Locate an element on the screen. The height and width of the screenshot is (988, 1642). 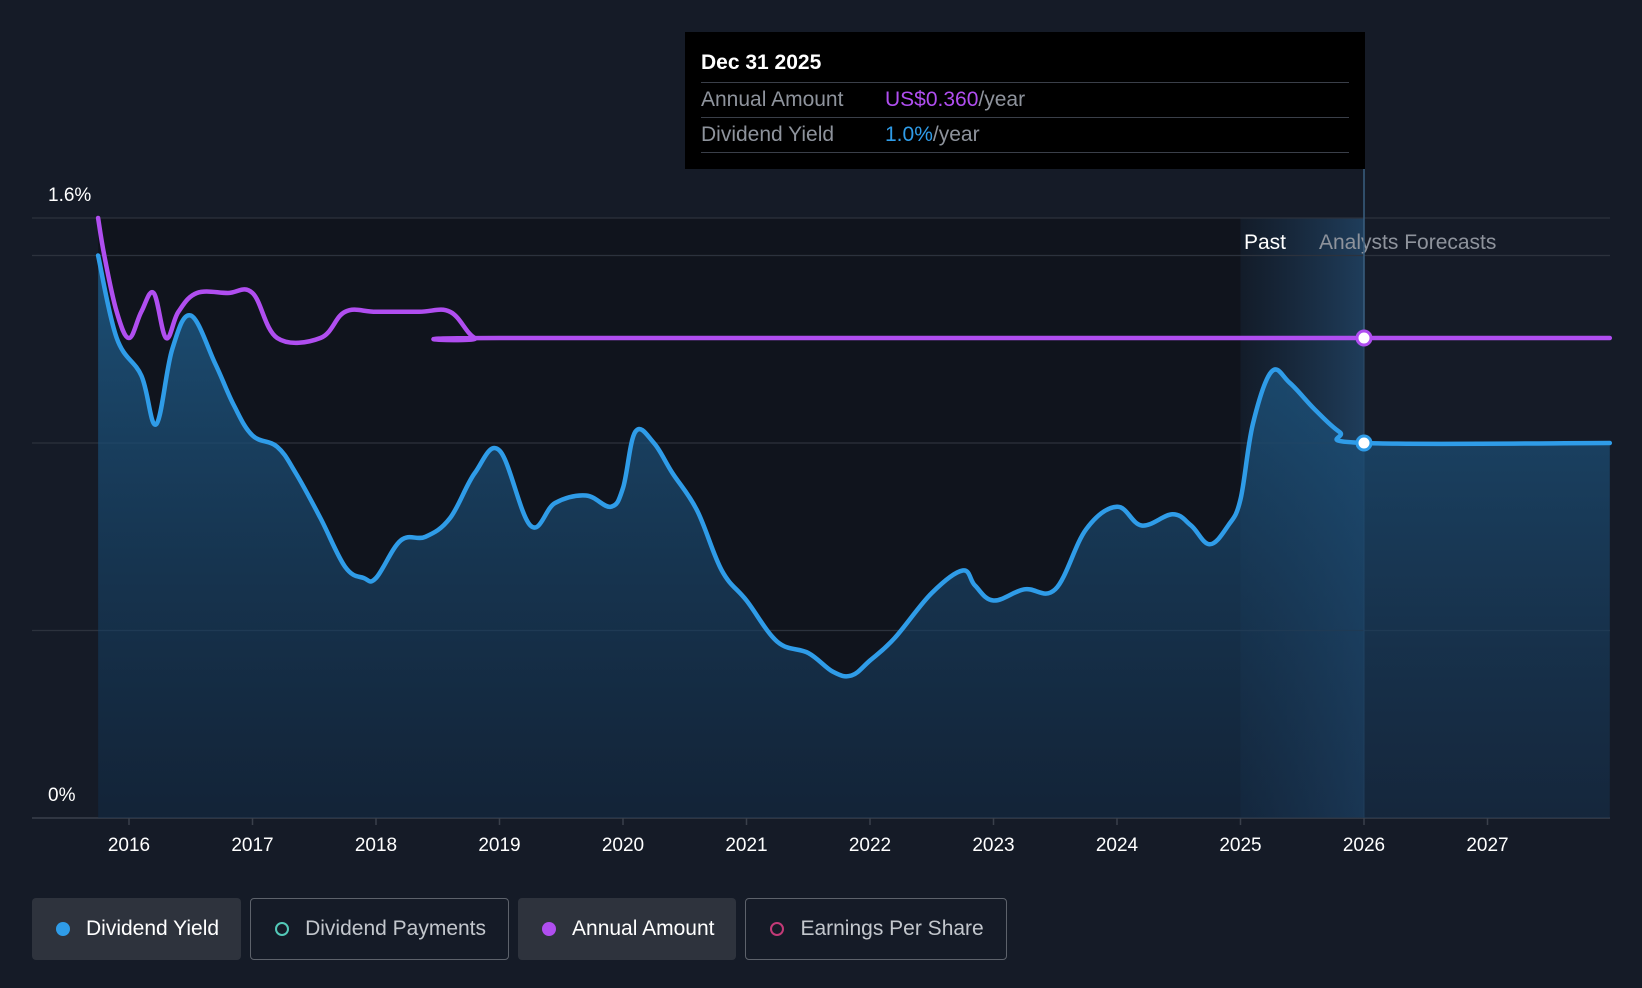
legend-dividend-yield: Dividend Yield is located at coordinates (137, 929).